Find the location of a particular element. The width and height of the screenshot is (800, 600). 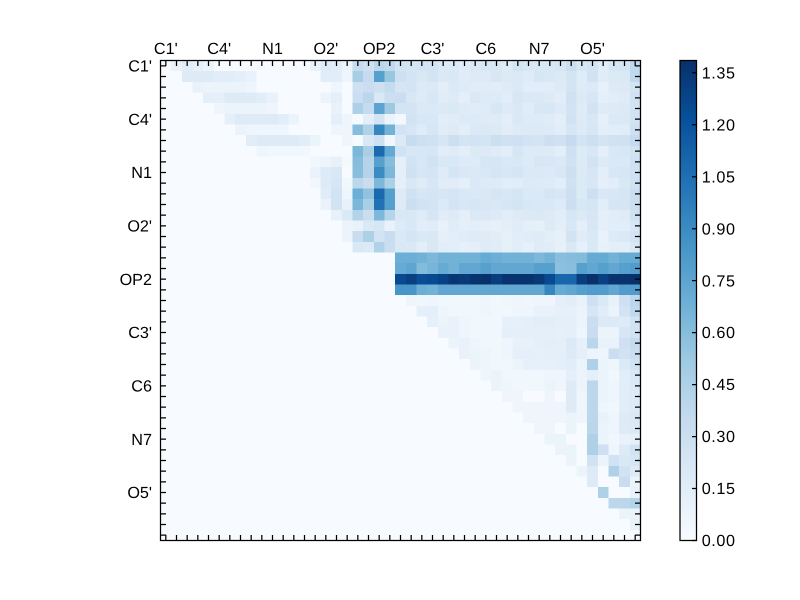

svg-text: 1.20 is located at coordinates (719, 125).